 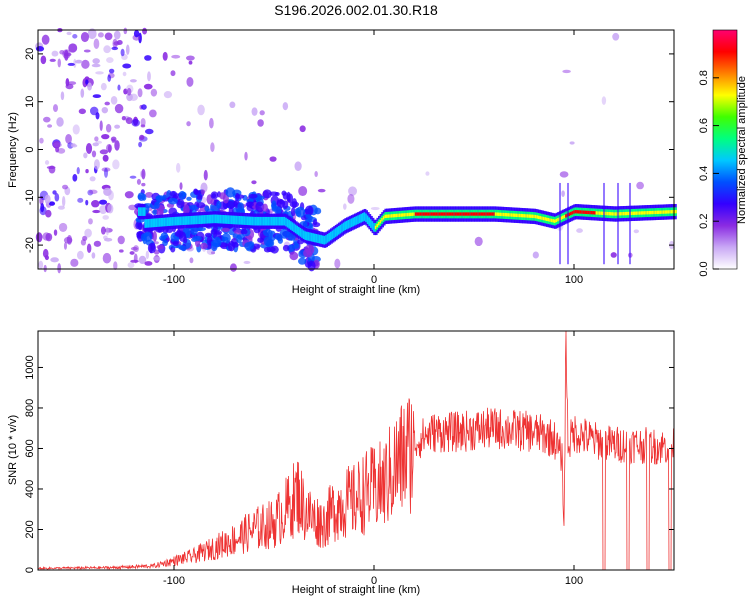 I want to click on spectrogram-ridge, so click(x=407, y=223).